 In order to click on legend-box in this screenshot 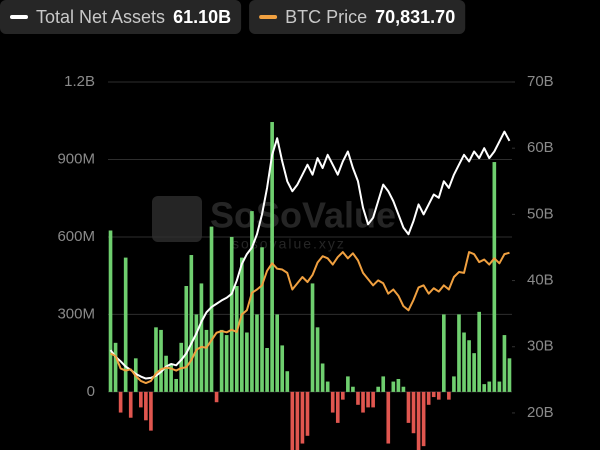, I will do `click(357, 17)`.